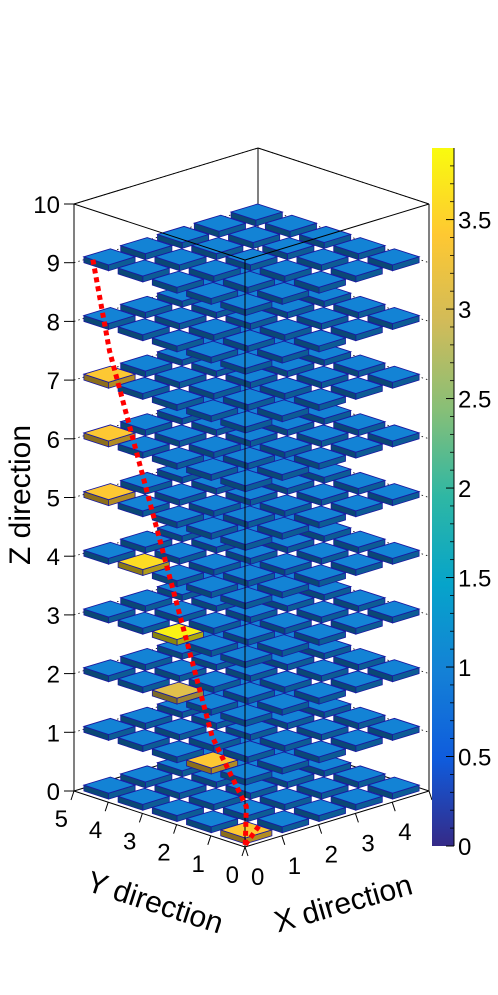 This screenshot has width=498, height=995. I want to click on z-tick-label: 6, so click(53, 440).